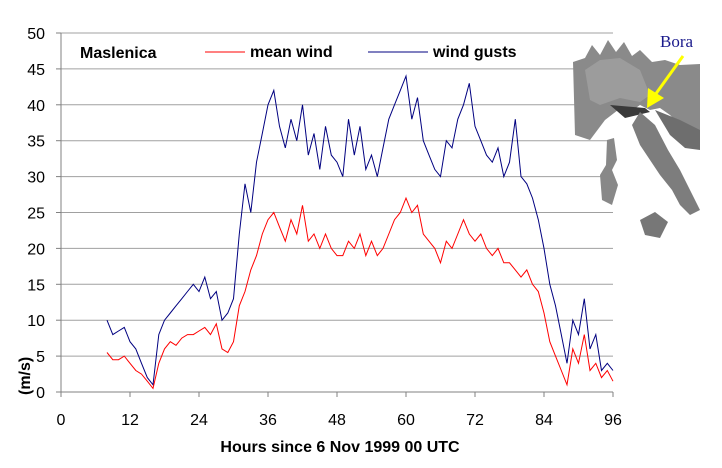  I want to click on y-tick-label: 10, so click(36, 321).